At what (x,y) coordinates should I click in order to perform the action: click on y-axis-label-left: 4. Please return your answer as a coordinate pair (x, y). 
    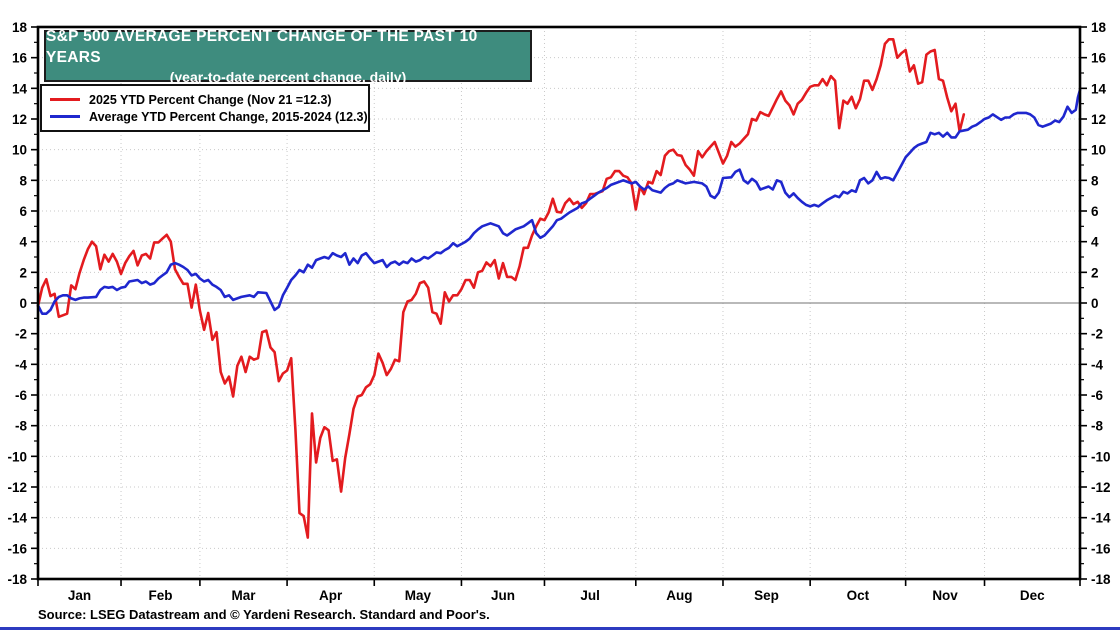
    Looking at the image, I should click on (23, 242).